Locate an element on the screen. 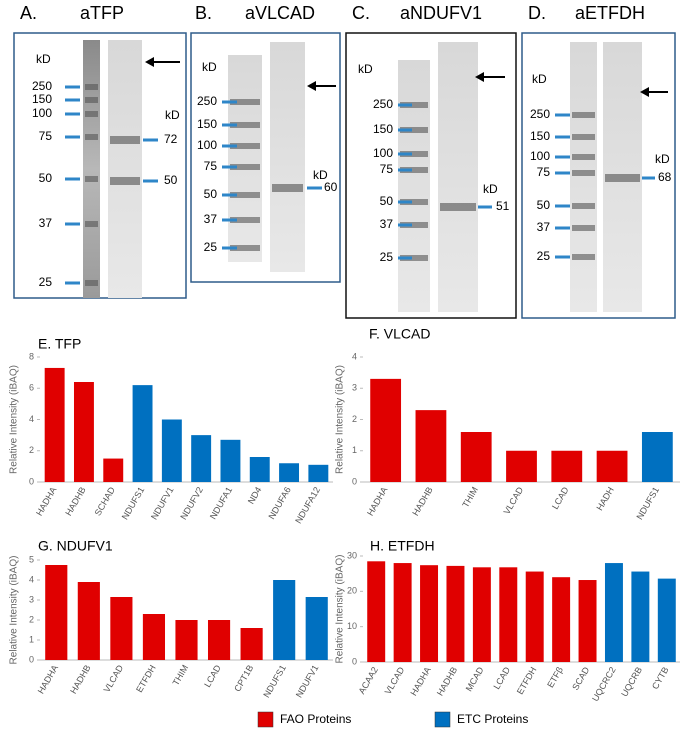 Image resolution: width=683 pixels, height=732 pixels. legend-swatch is located at coordinates (265, 719).